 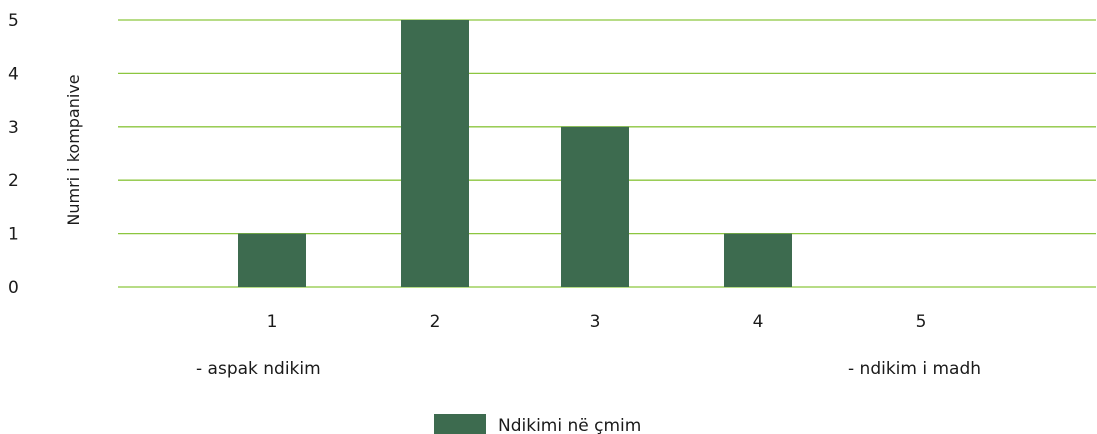 I want to click on y-axis-ticks: 0 1 2 3 4 5, so click(x=13, y=154).